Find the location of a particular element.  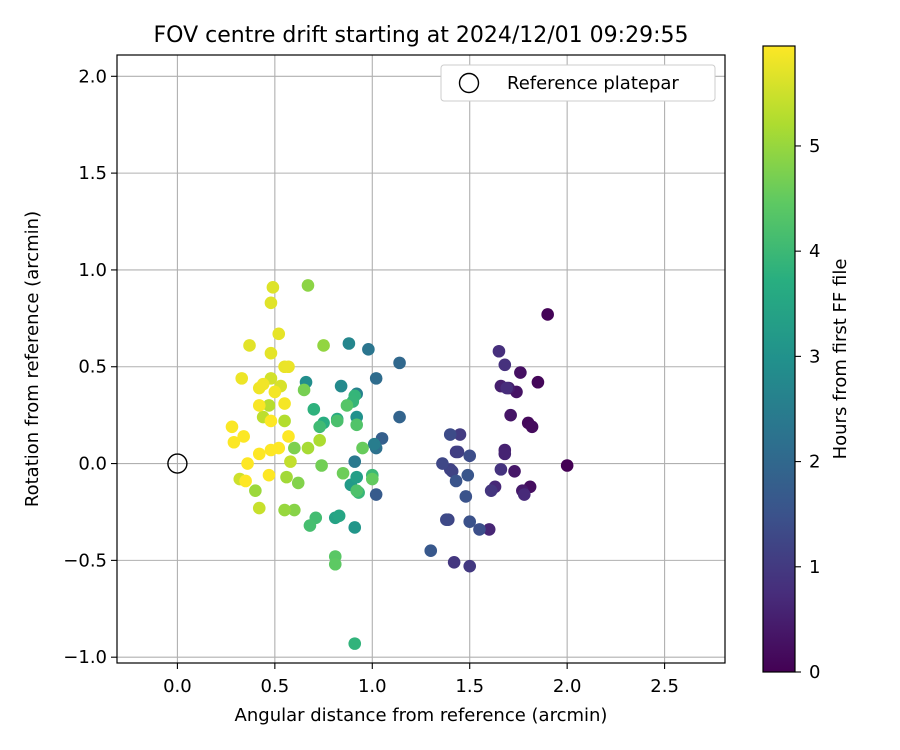

colorbar: 0 1 2 3 4 5 Hours from first FF file is located at coordinates (806, 364).